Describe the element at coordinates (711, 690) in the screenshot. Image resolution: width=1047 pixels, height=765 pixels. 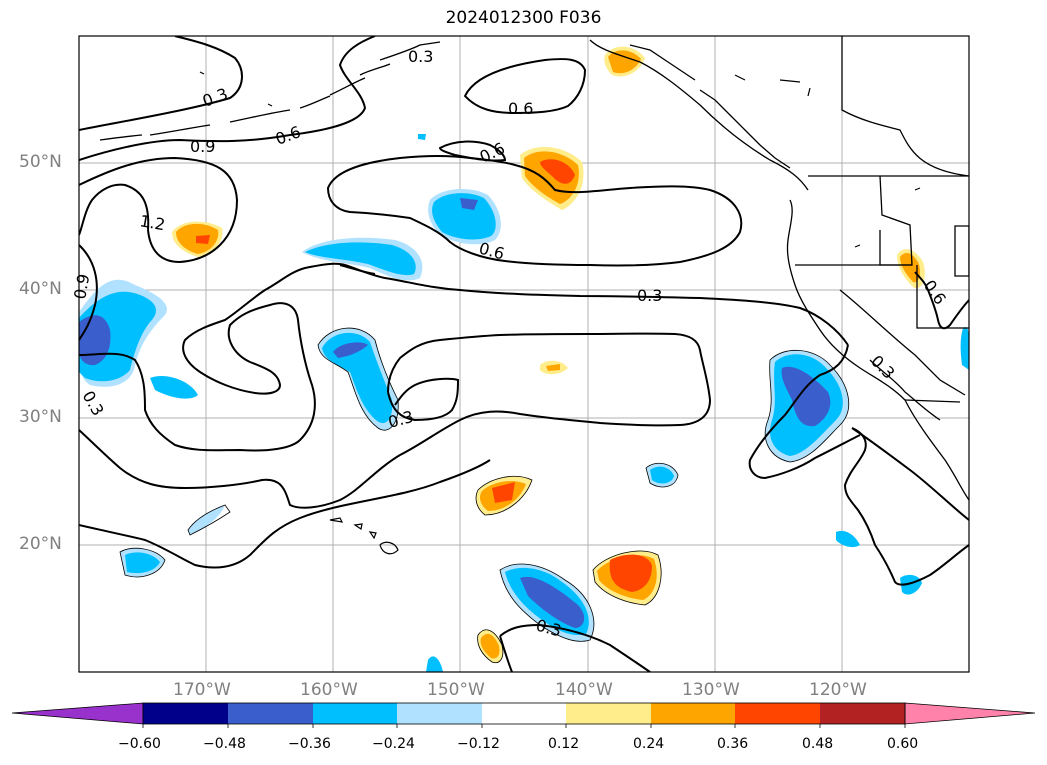
I see `lon-label: 130°W` at that location.